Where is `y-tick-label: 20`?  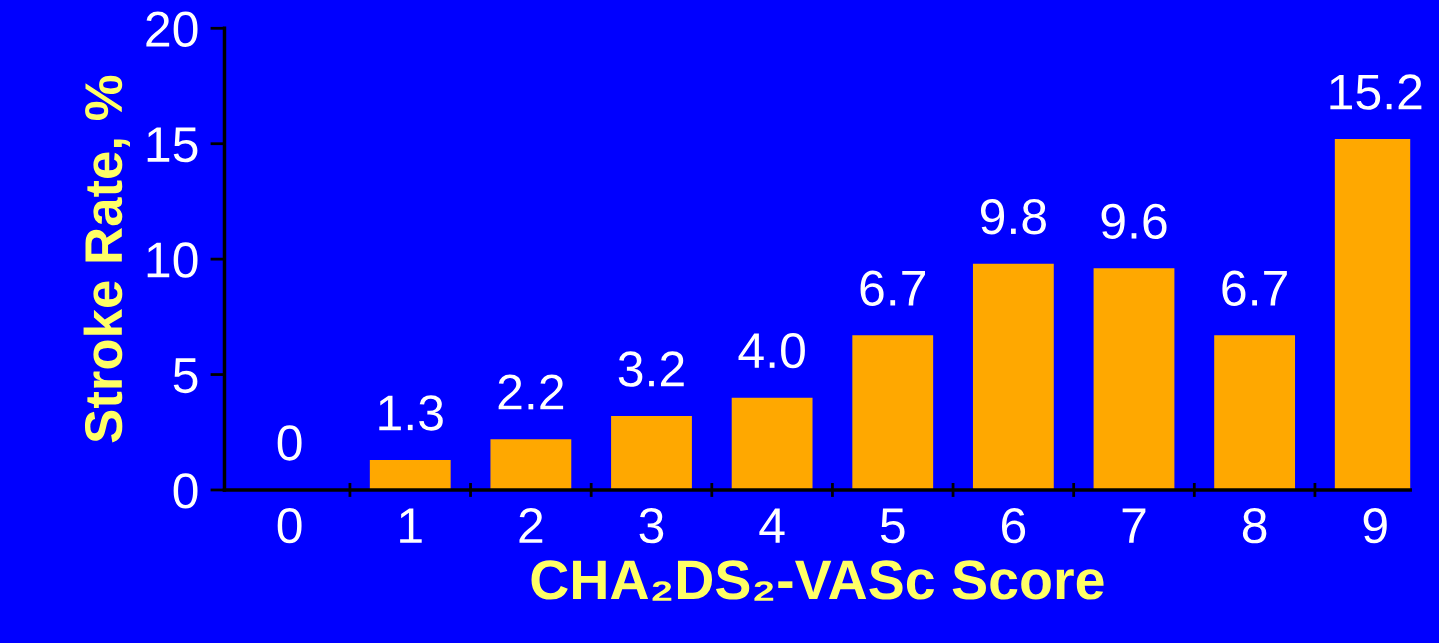 y-tick-label: 20 is located at coordinates (172, 29).